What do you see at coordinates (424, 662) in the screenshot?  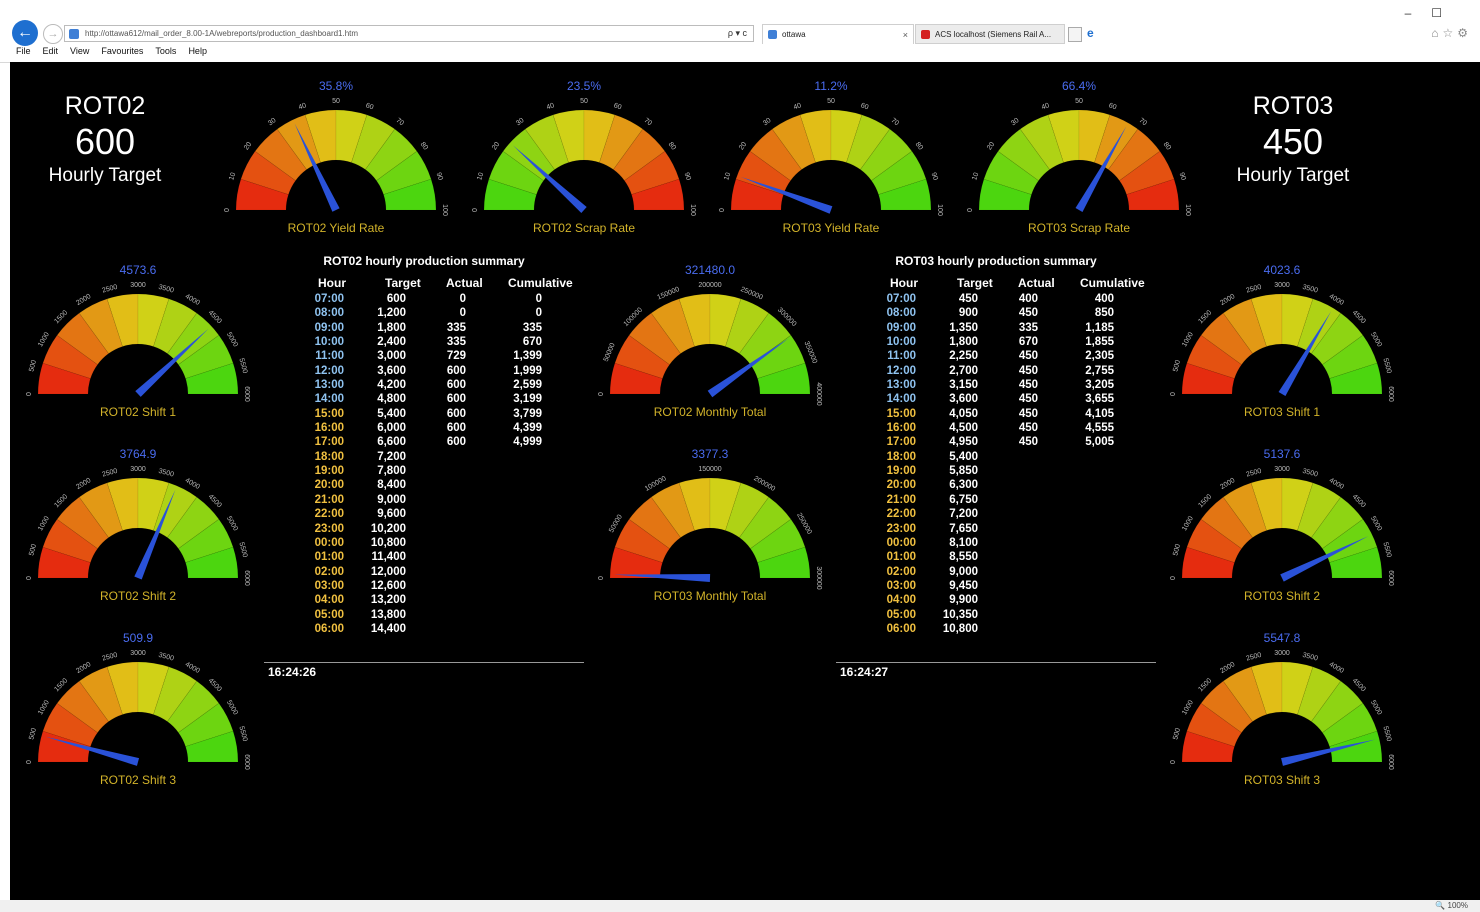 I see `divider` at bounding box center [424, 662].